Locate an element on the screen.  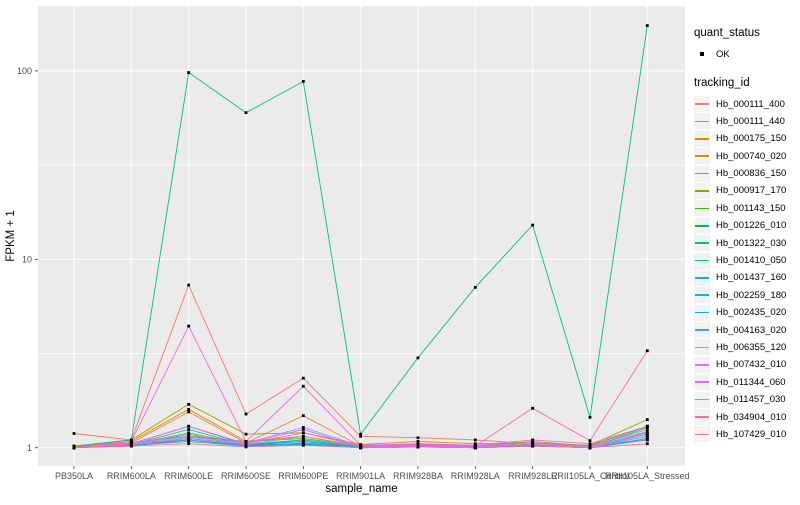
legend-item: Hb_000175_150 is located at coordinates (747, 138).